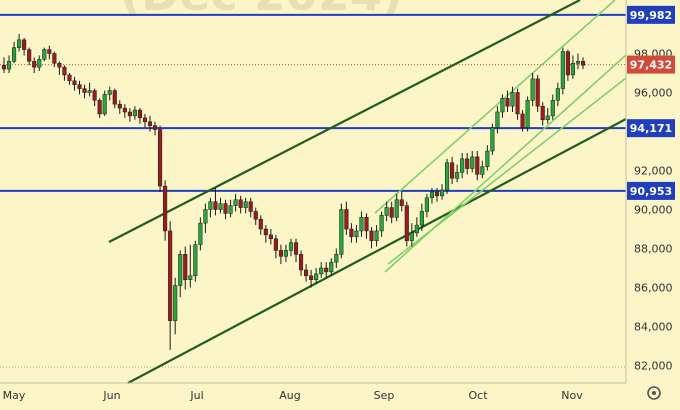 Image resolution: width=680 pixels, height=410 pixels. What do you see at coordinates (654, 393) in the screenshot?
I see `settings-gear-icon` at bounding box center [654, 393].